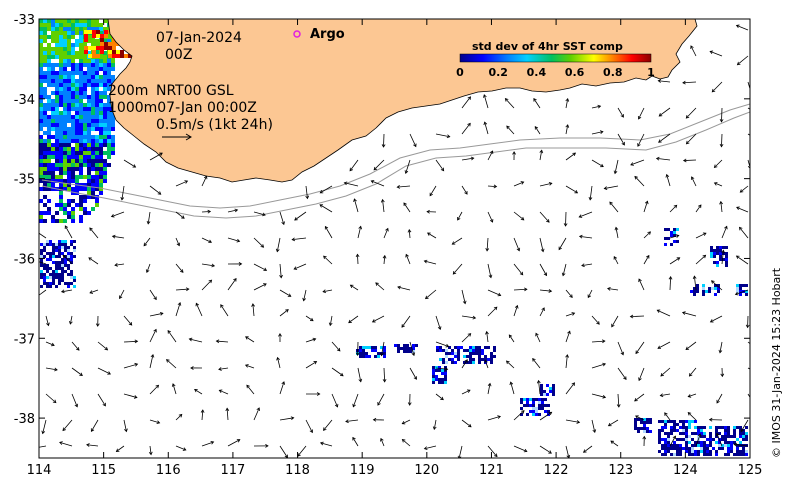 The image size is (791, 492). Describe the element at coordinates (39, 470) in the screenshot. I see `x-tick-label: 114` at that location.